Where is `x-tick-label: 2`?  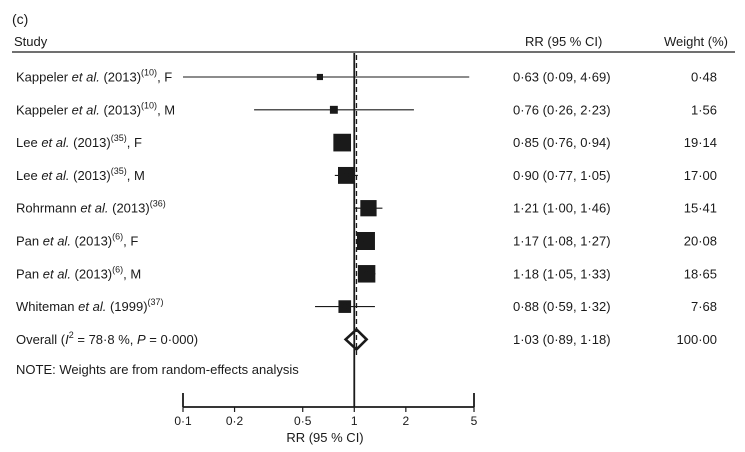 x-tick-label: 2 is located at coordinates (405, 421).